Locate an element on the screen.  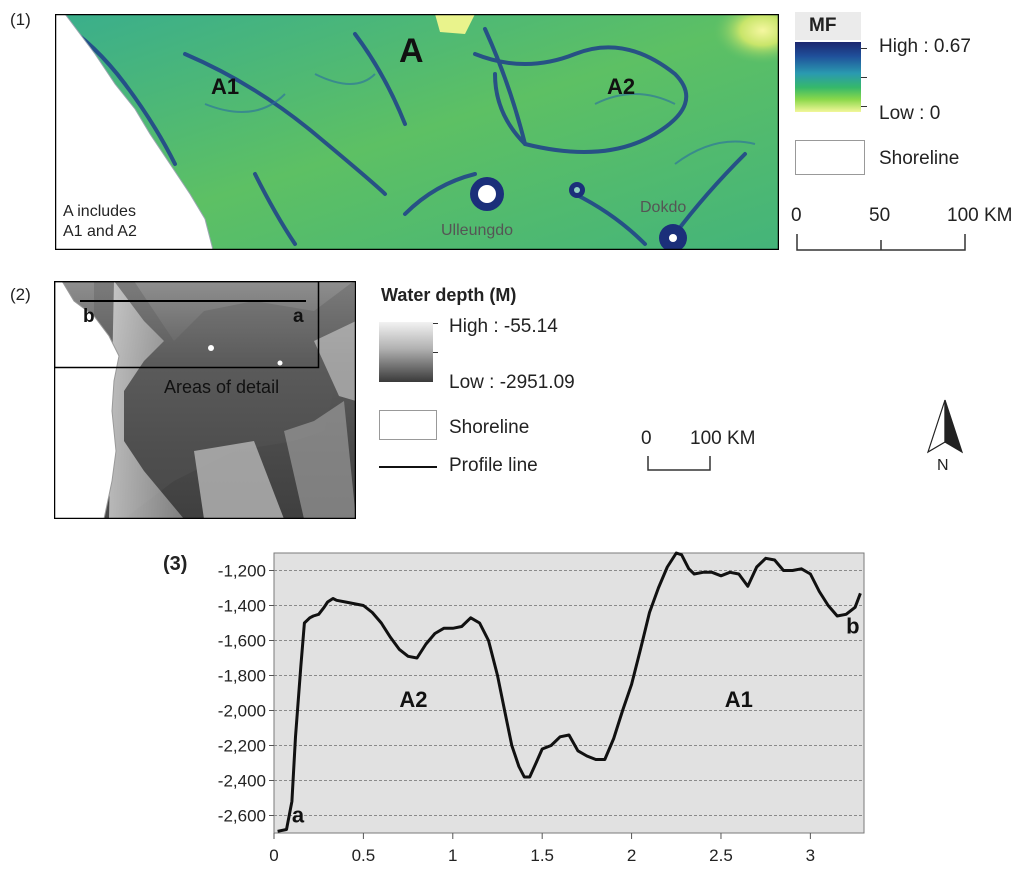
dokdo-island is located at coordinates (673, 238).